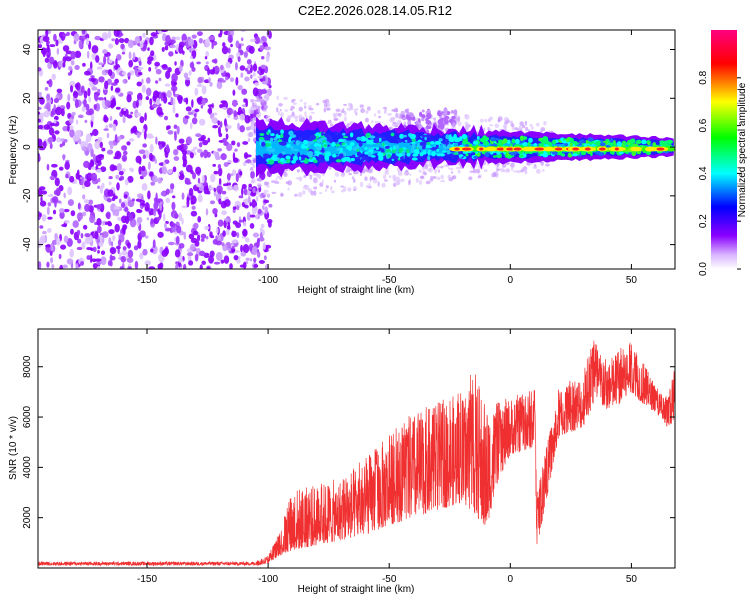 Image resolution: width=750 pixels, height=600 pixels. Describe the element at coordinates (719, 173) in the screenshot. I see `colorbar-axis: 0.0 0.2 0.4 0.6 0.8` at that location.